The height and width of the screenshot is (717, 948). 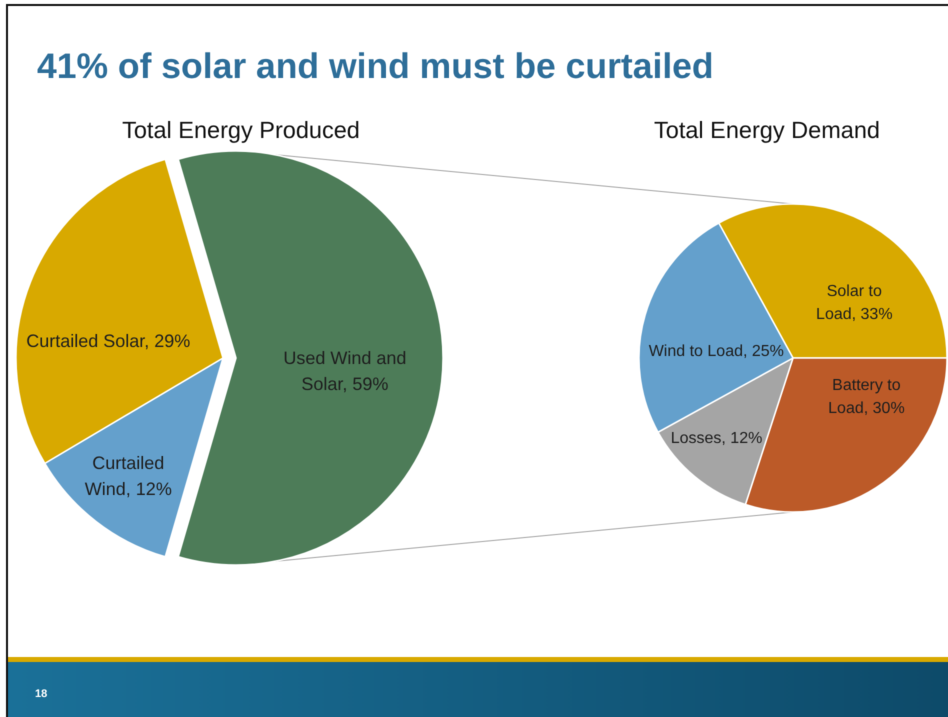 What do you see at coordinates (854, 303) in the screenshot?
I see `slice-label: Solar to Load, 33%` at bounding box center [854, 303].